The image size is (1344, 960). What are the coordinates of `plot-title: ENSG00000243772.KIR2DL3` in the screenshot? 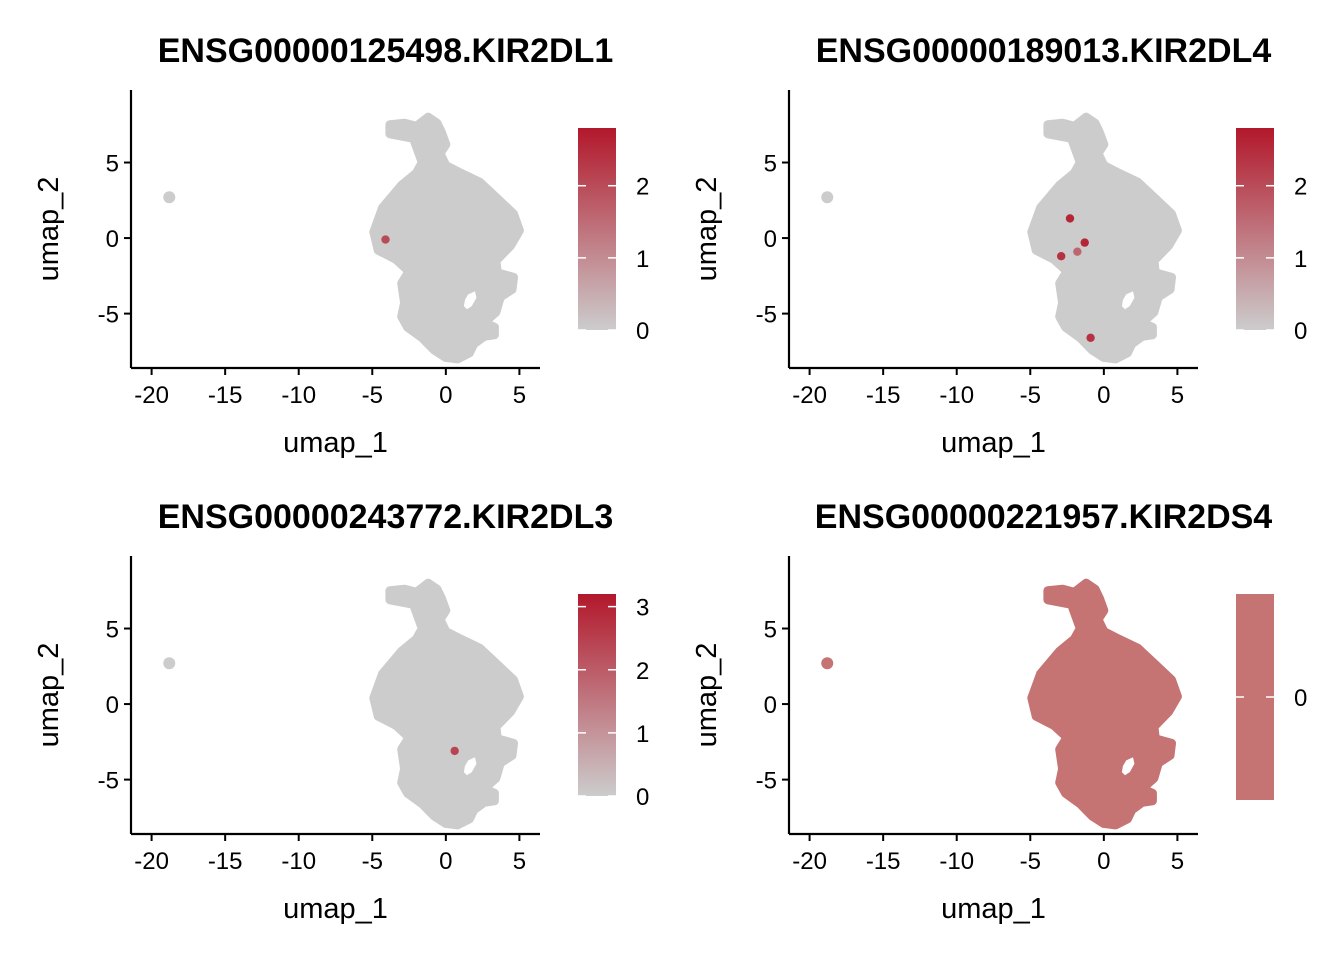 It's located at (386, 517).